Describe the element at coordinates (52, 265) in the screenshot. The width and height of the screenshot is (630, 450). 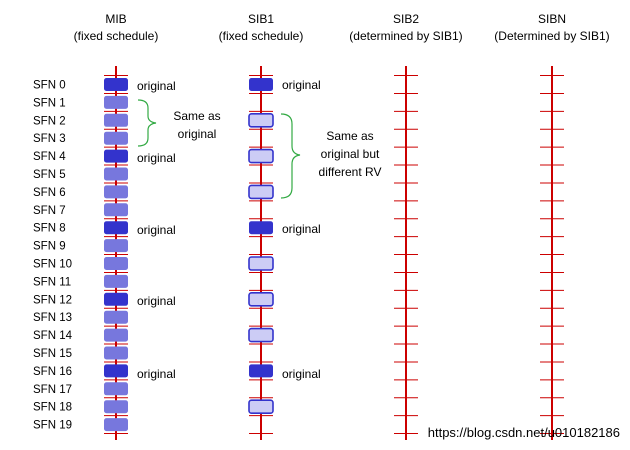
I see `sfn-label: SFN 10` at that location.